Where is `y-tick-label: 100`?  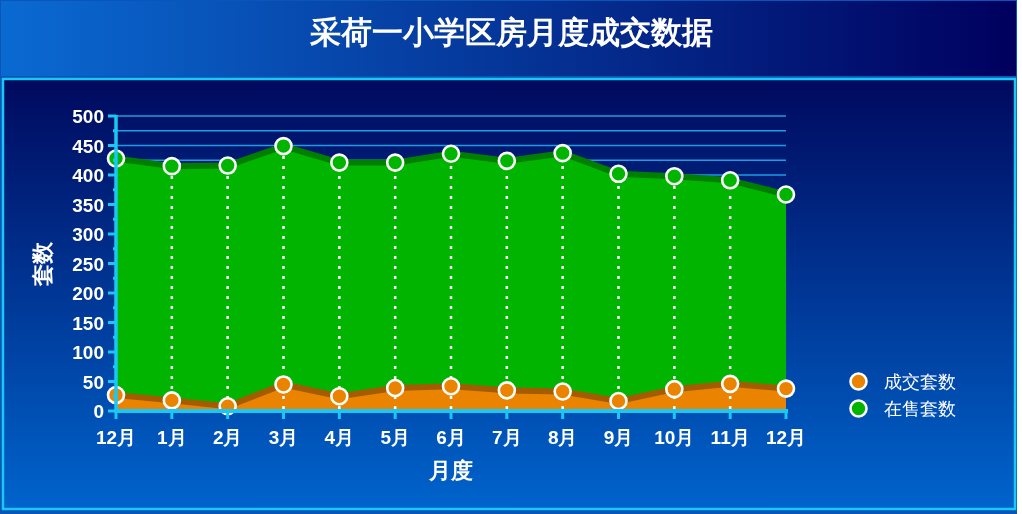
y-tick-label: 100 is located at coordinates (88, 352).